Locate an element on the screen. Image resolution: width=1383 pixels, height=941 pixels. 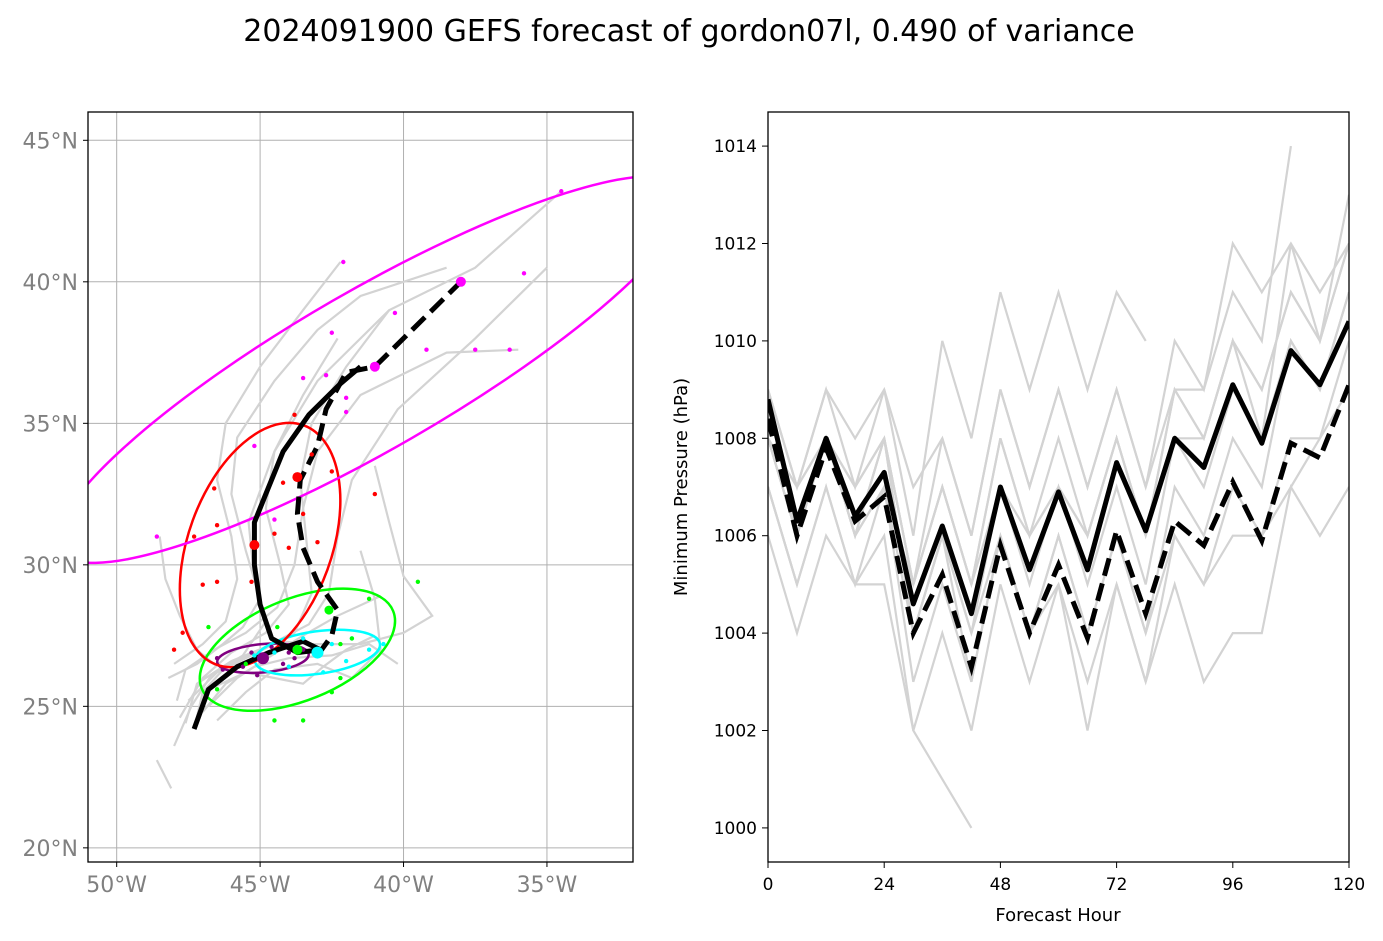
y-tick-label: 1000 is located at coordinates (735, 829).